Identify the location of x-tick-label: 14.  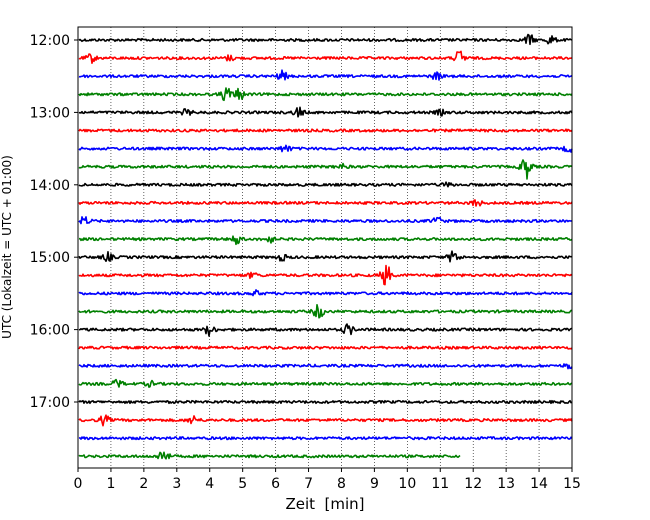
(539, 484).